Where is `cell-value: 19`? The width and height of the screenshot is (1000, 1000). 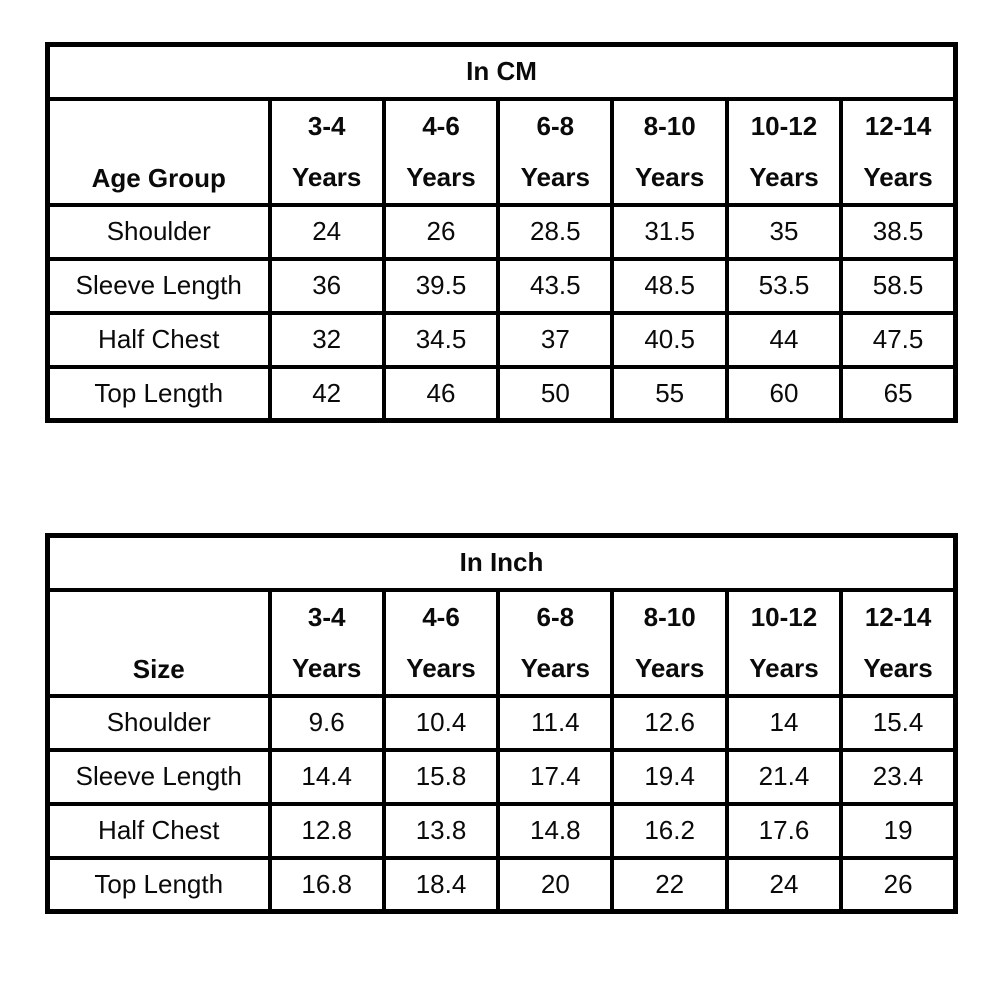 cell-value: 19 is located at coordinates (898, 830).